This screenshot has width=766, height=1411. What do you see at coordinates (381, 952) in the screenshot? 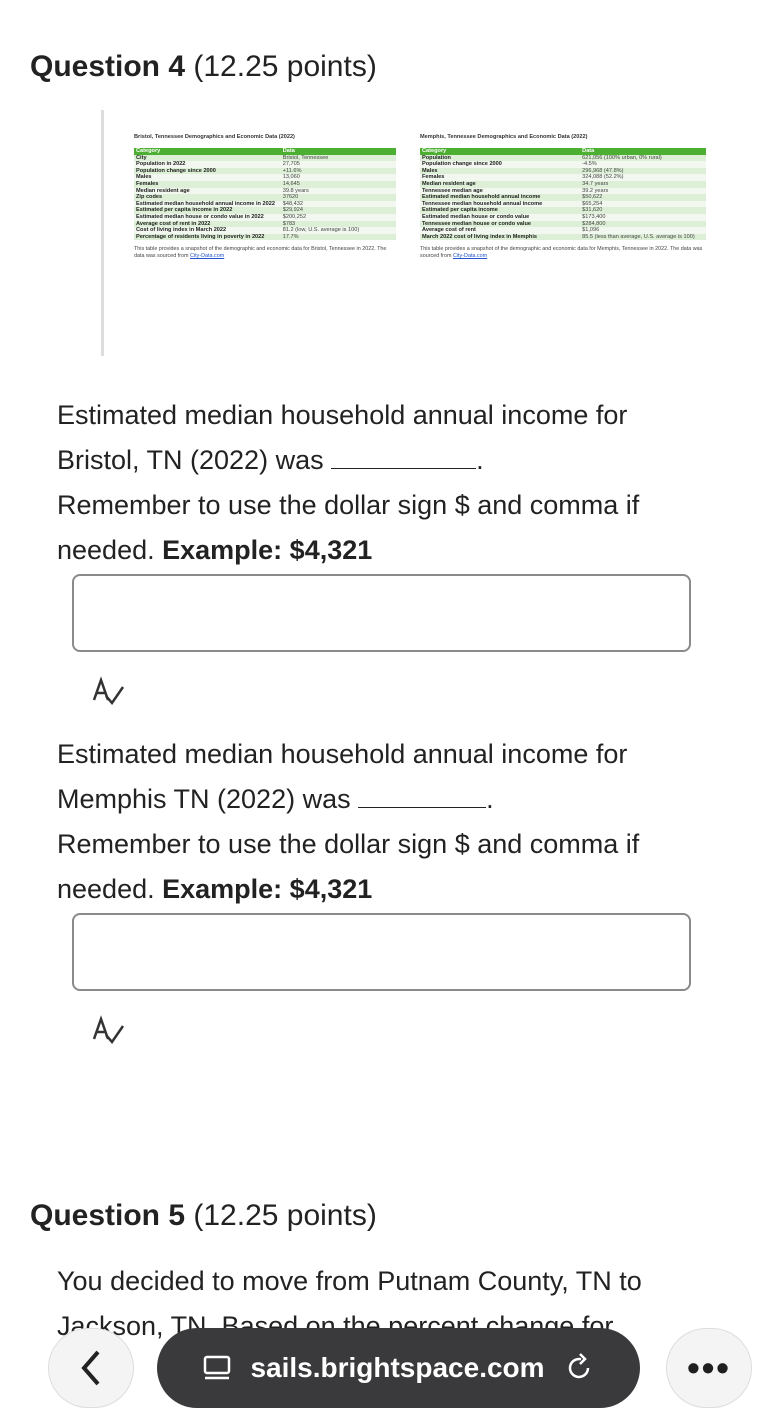
I see `blank2-answer-input` at bounding box center [381, 952].